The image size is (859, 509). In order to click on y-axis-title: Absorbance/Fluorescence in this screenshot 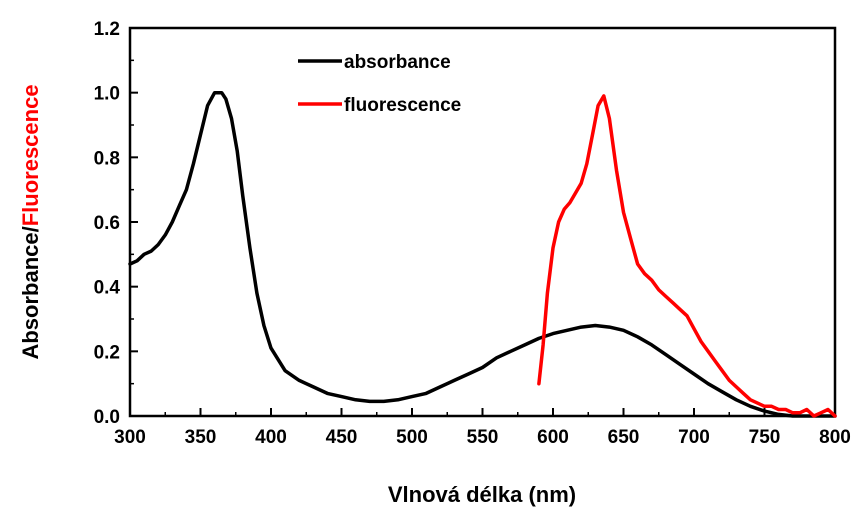, I will do `click(30, 221)`.